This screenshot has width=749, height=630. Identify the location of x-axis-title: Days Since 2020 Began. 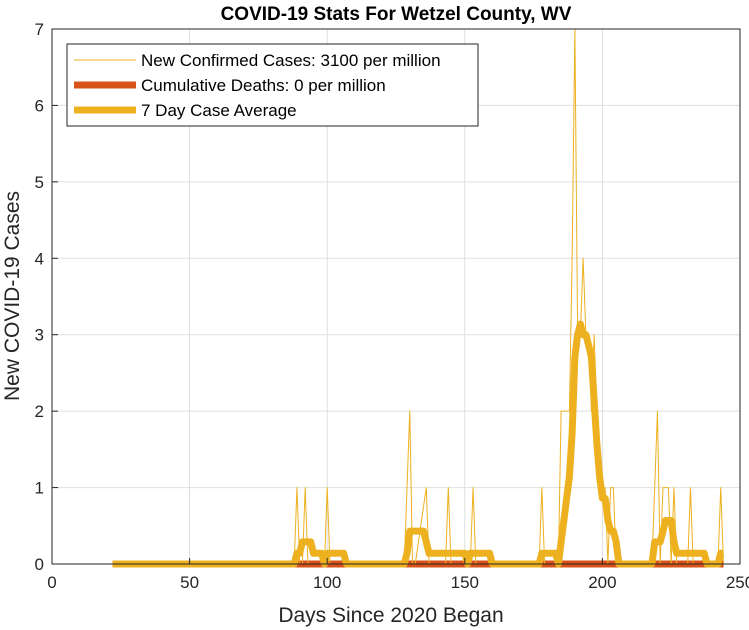
(390, 615).